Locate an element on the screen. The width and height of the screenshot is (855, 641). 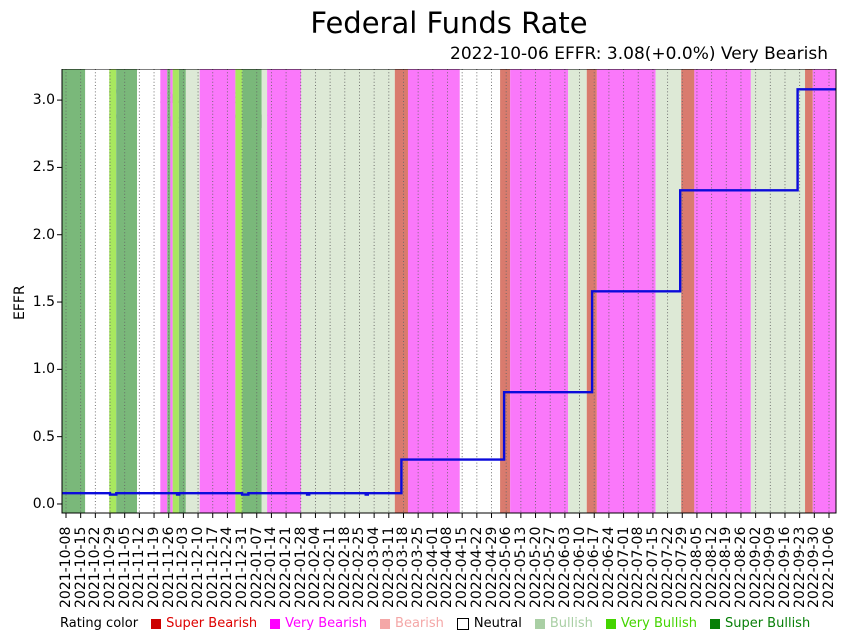
x-tick-label: 2022-05-06 is located at coordinates (506, 567).